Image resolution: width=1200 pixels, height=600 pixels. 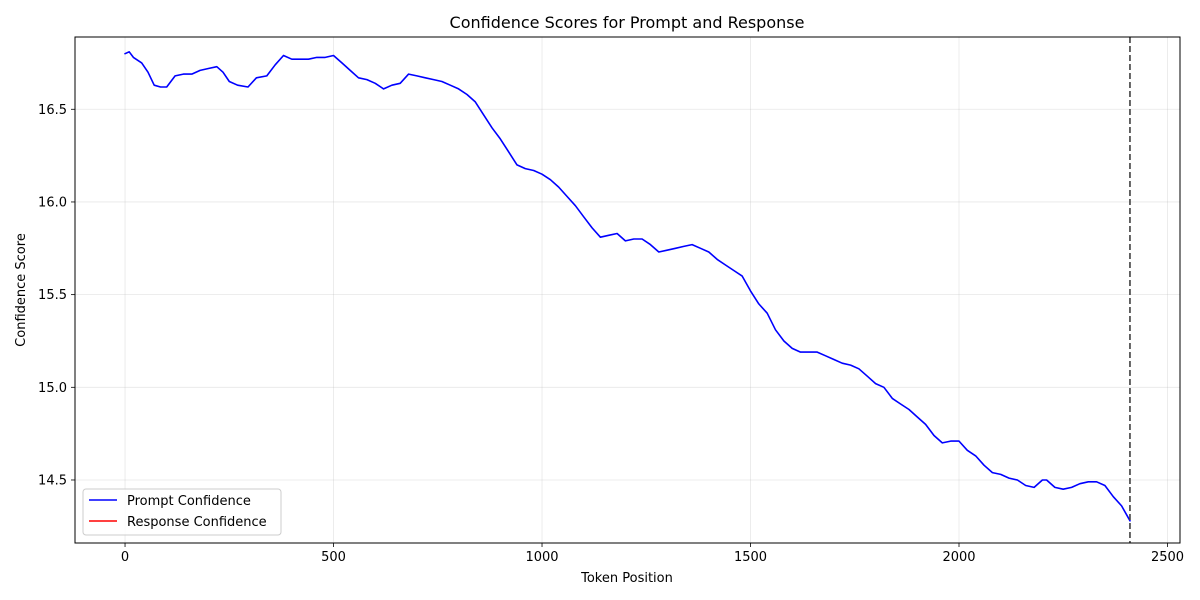 I want to click on legend-box, so click(x=182, y=512).